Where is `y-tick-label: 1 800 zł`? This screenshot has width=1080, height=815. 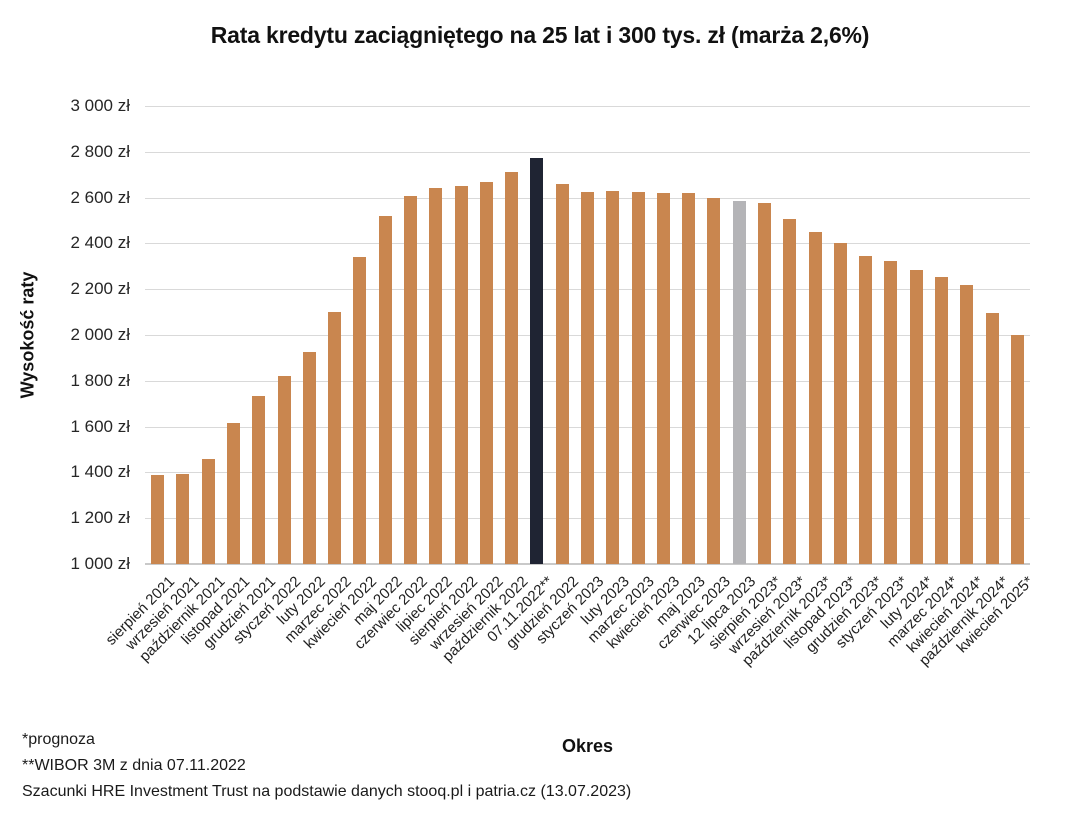 y-tick-label: 1 800 zł is located at coordinates (100, 380).